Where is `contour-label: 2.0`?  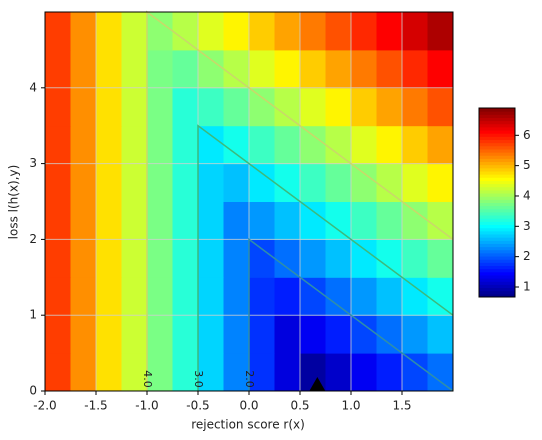 contour-label: 2.0 is located at coordinates (249, 379).